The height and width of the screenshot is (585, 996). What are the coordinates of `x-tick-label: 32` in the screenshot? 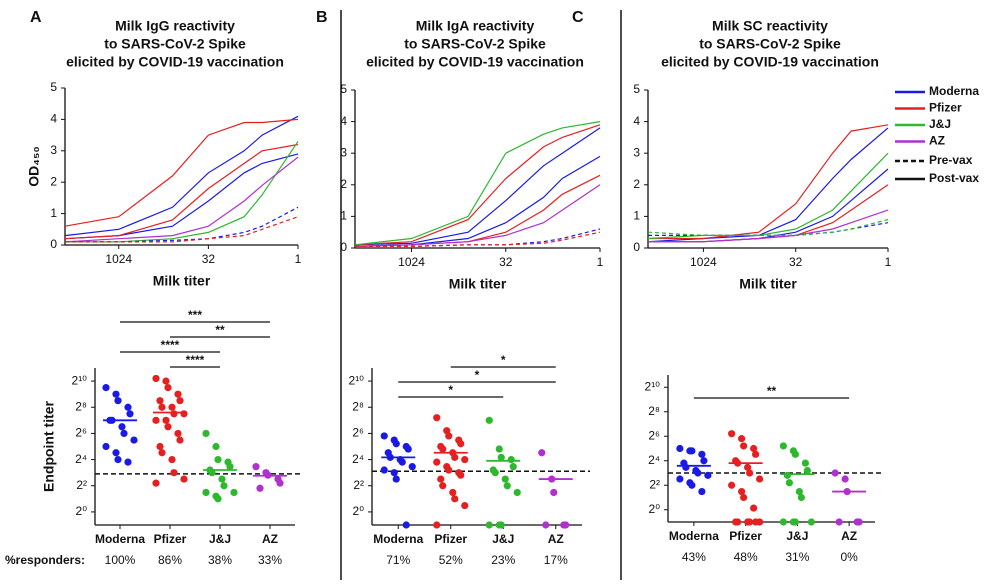 It's located at (506, 262).